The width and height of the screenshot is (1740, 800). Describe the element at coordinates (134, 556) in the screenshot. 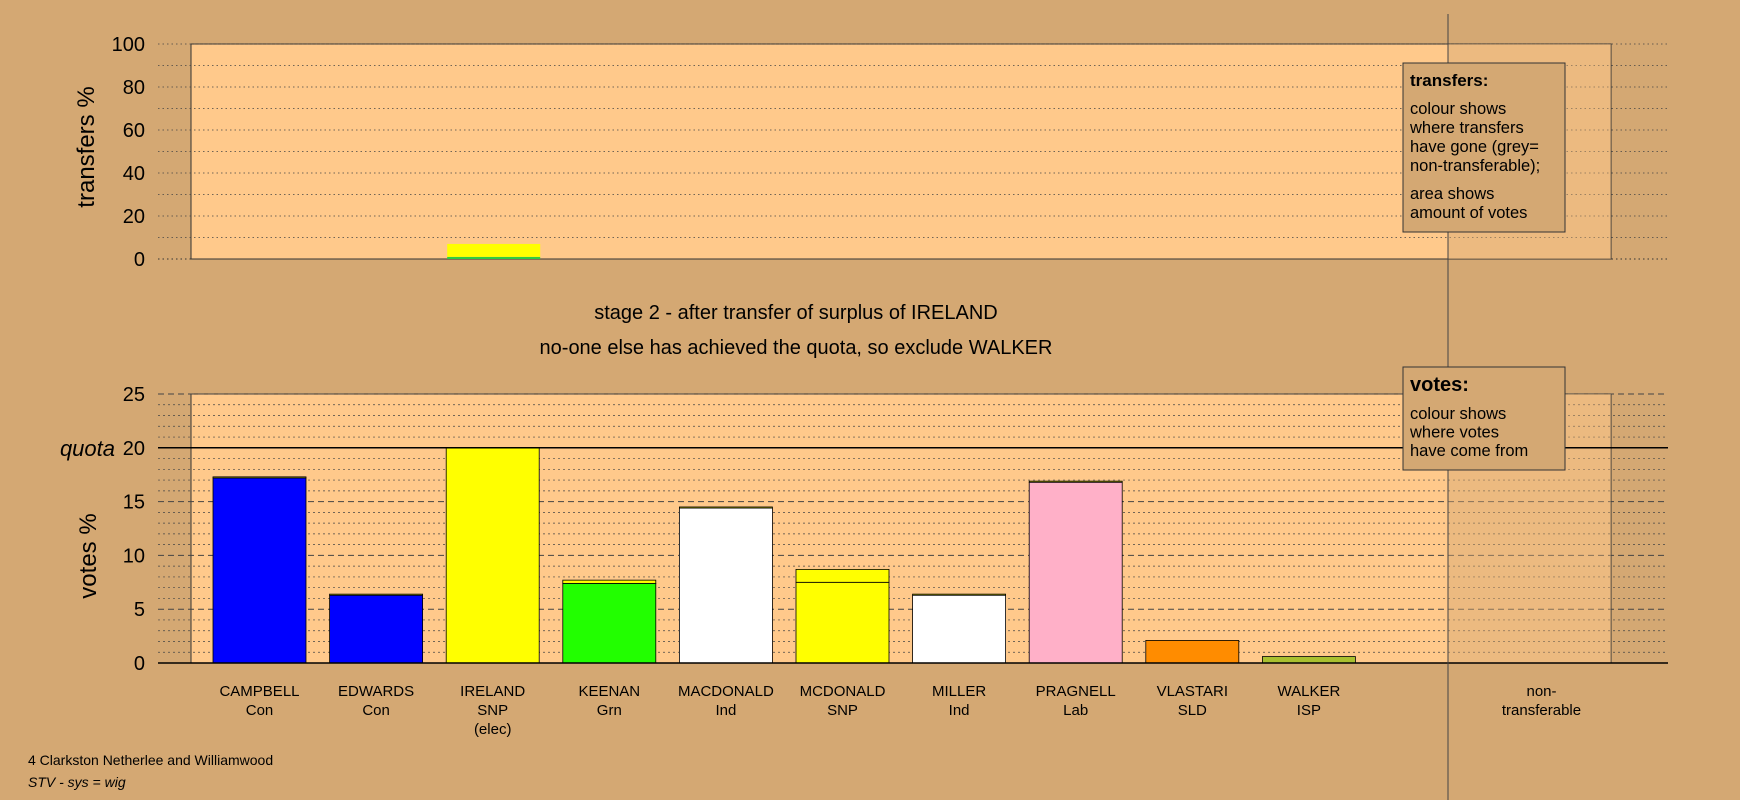

I see `votes-ytick-label: 10` at that location.